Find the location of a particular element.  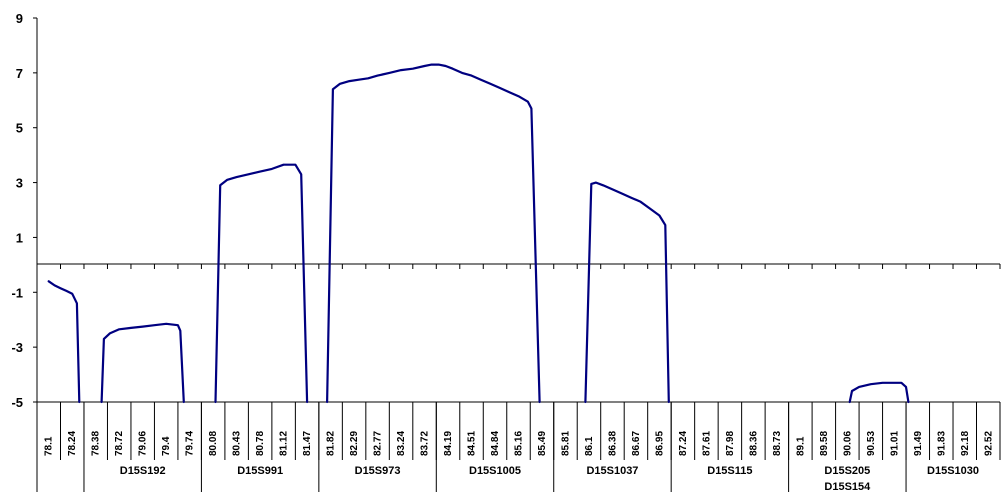

x-tick-label: 82.29 is located at coordinates (354, 443).